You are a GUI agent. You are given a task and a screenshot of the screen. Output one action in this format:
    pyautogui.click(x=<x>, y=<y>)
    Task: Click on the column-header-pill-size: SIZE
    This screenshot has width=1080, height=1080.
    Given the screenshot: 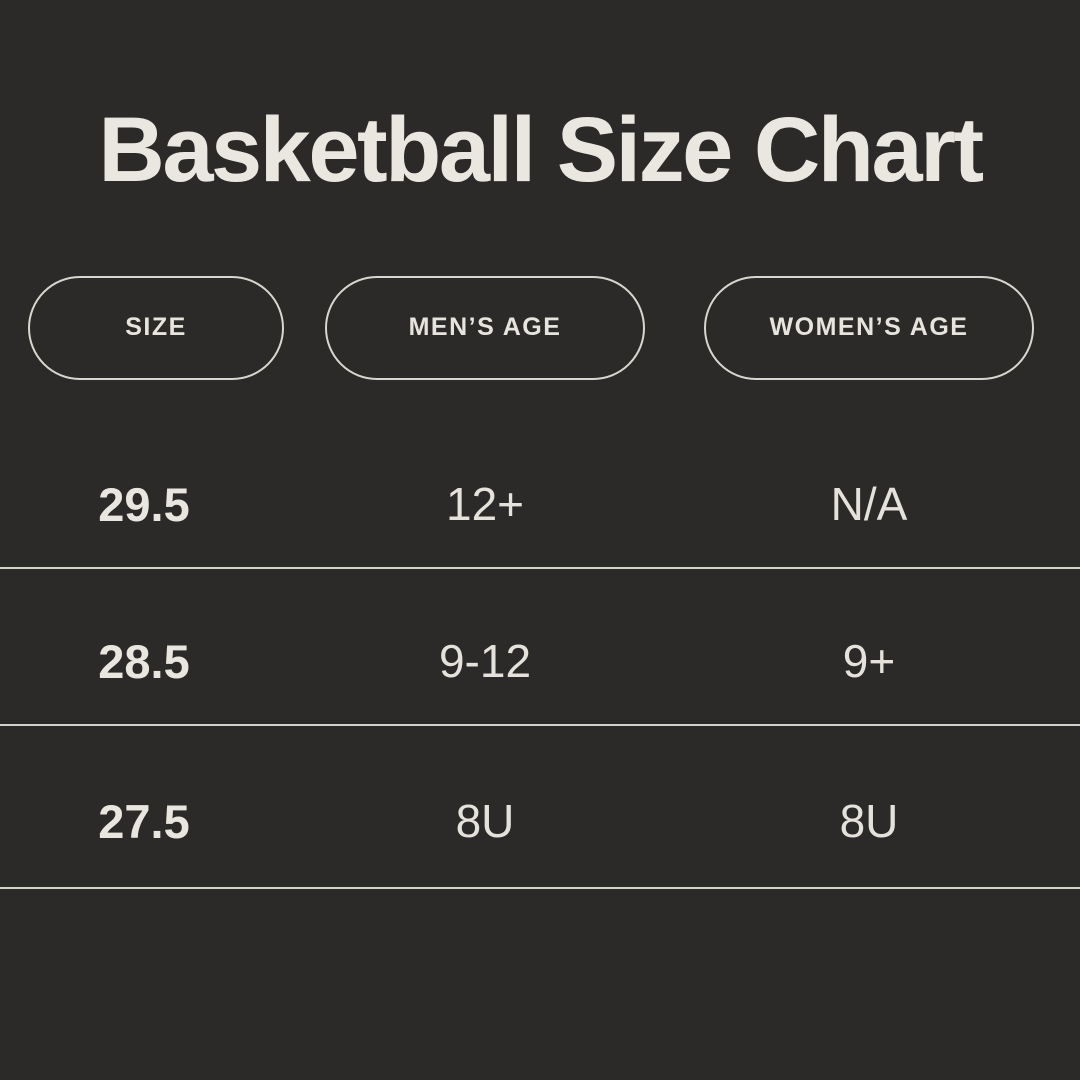 What is the action you would take?
    pyautogui.click(x=156, y=327)
    